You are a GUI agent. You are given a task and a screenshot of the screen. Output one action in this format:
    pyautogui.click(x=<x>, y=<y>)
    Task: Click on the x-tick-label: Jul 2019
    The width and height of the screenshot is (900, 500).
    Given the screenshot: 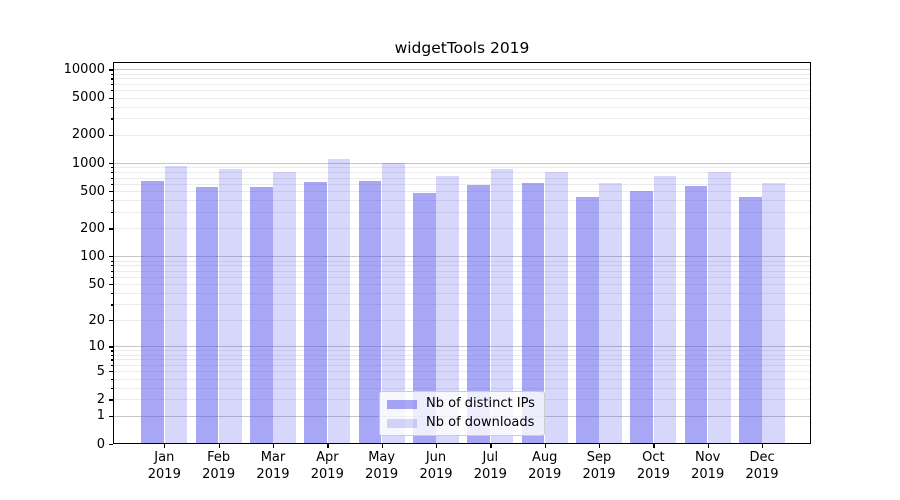 What is the action you would take?
    pyautogui.click(x=490, y=466)
    